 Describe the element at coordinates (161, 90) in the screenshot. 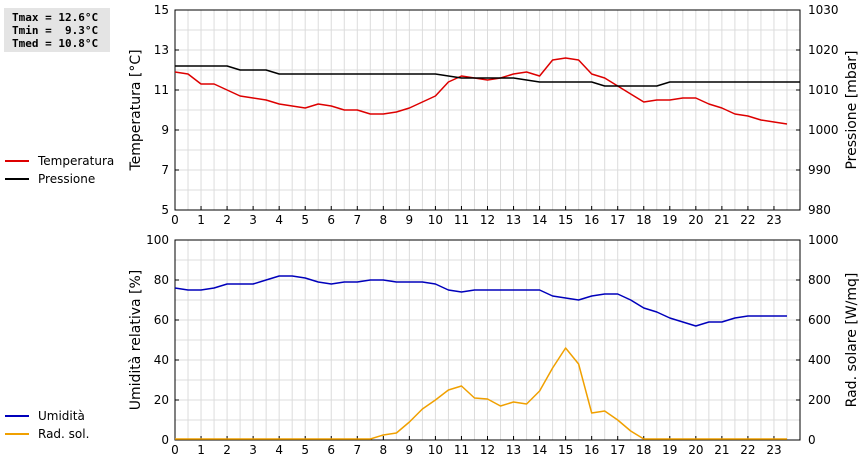

I see `y-left-tick-label: 11` at that location.